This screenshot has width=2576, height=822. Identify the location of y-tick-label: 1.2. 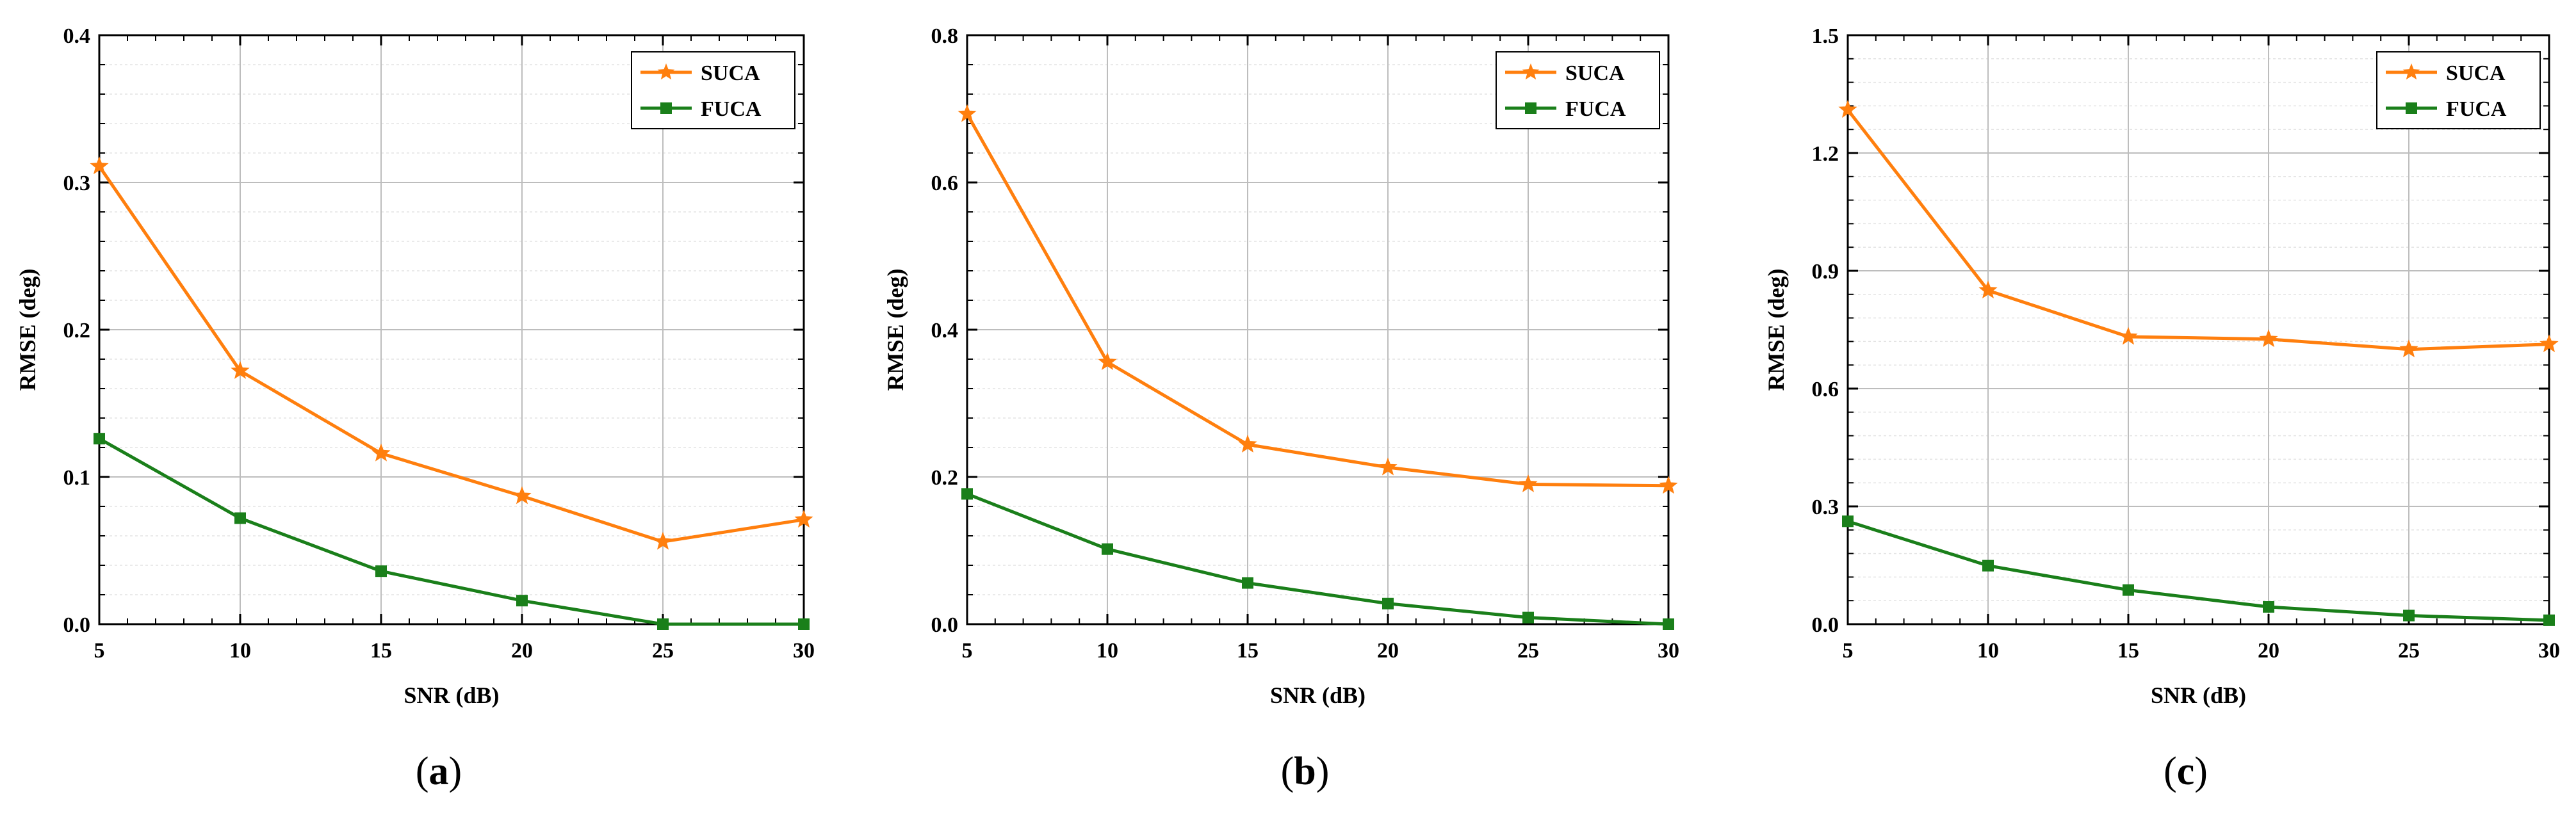
(1825, 154).